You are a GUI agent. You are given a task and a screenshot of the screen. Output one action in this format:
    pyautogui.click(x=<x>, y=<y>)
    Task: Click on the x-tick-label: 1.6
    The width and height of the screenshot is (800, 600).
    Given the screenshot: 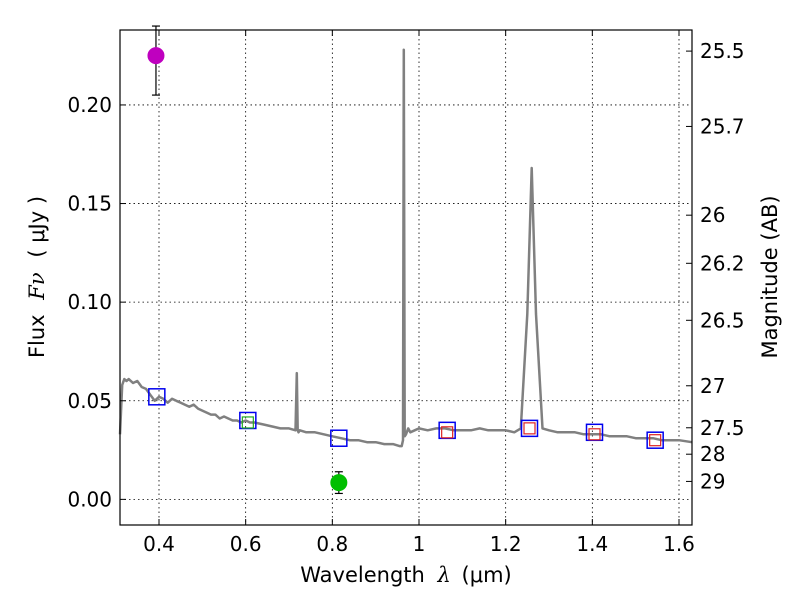 What is the action you would take?
    pyautogui.click(x=679, y=544)
    